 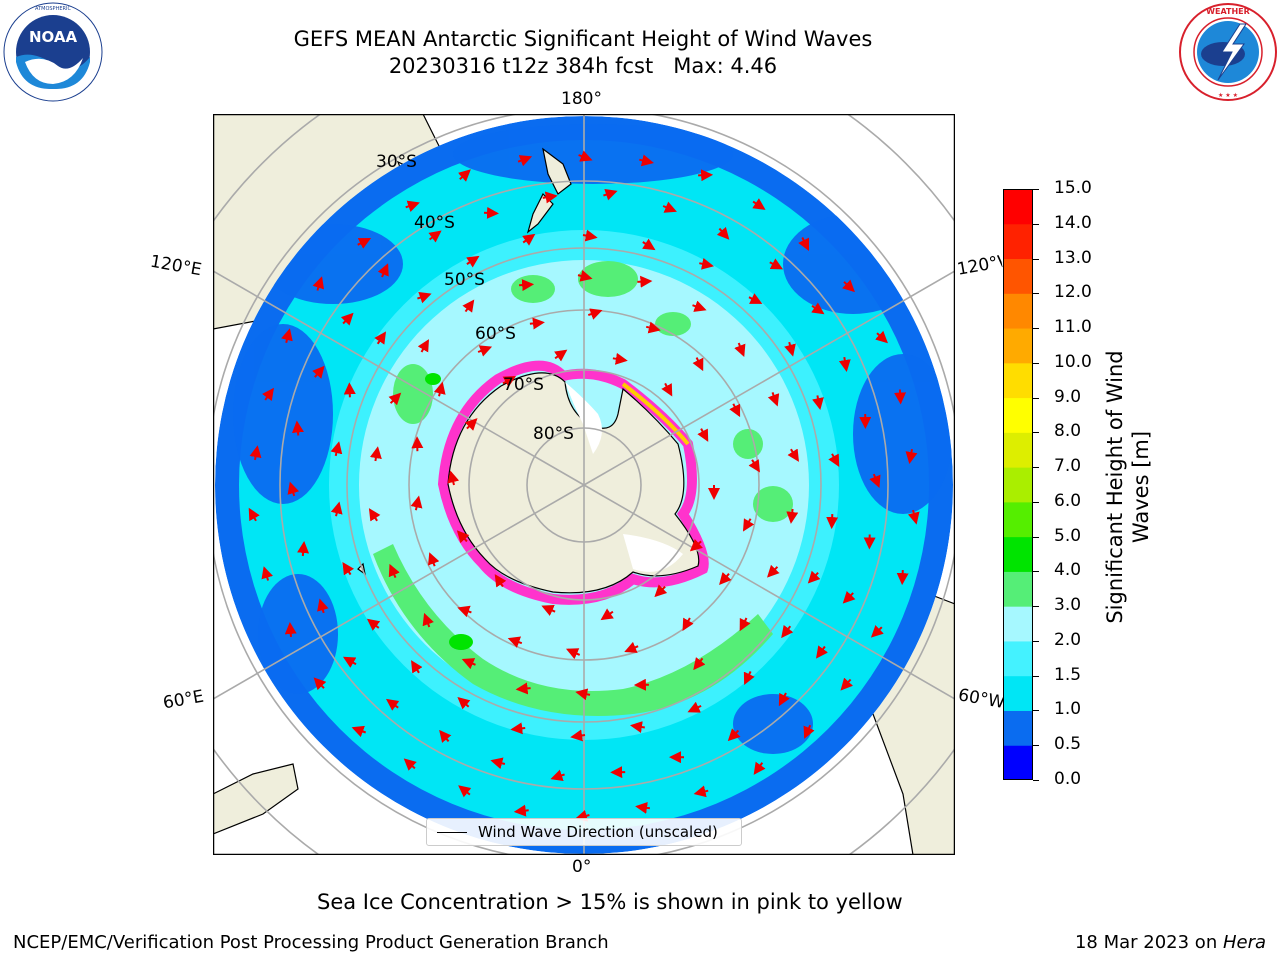 What do you see at coordinates (1073, 361) in the screenshot?
I see `colorbar-tick-label: 10.0` at bounding box center [1073, 361].